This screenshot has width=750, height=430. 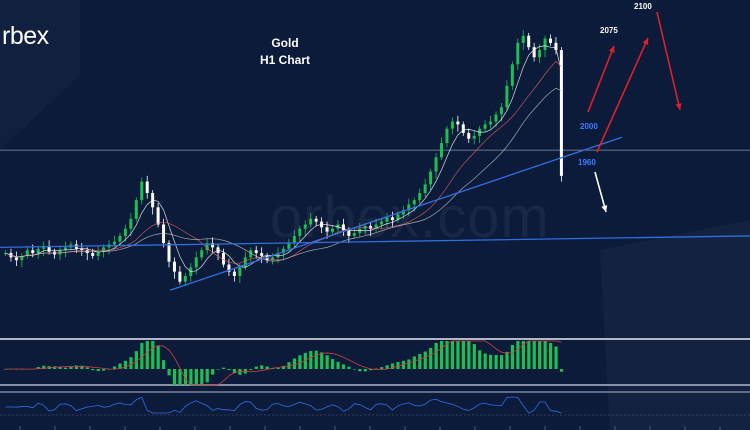 What do you see at coordinates (589, 126) in the screenshot?
I see `level-label-2000: 2000` at bounding box center [589, 126].